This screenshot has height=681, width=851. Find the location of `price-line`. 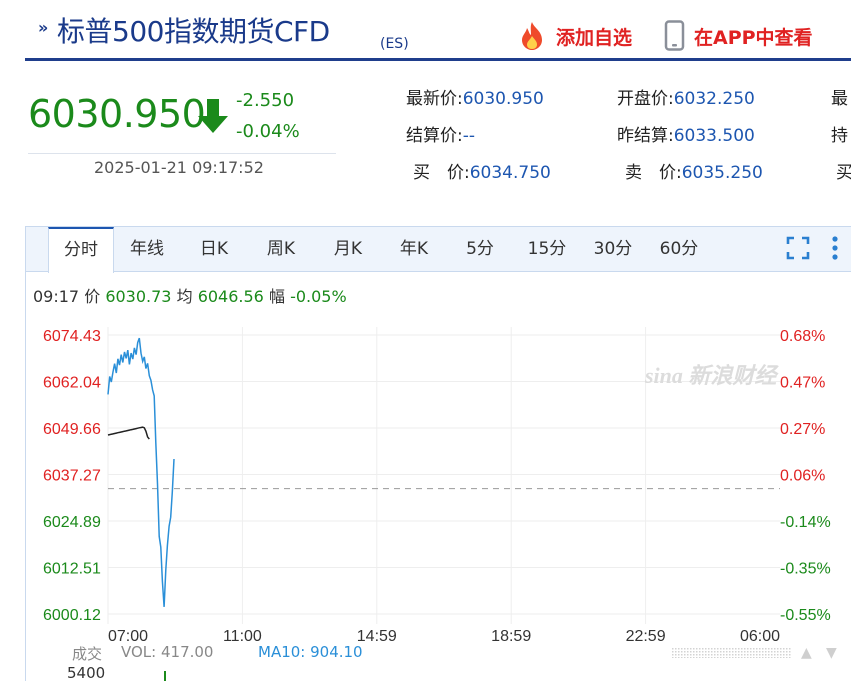

price-line is located at coordinates (141, 472).